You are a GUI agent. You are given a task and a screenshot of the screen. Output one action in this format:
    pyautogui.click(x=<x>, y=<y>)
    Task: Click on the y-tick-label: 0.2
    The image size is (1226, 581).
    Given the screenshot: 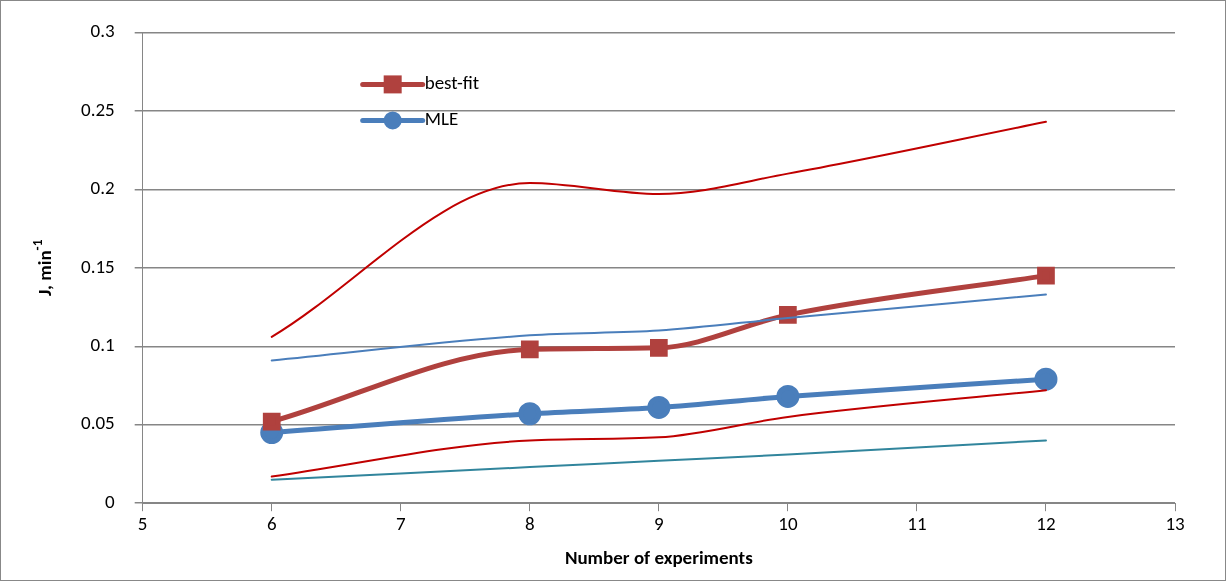 What is the action you would take?
    pyautogui.click(x=102, y=188)
    